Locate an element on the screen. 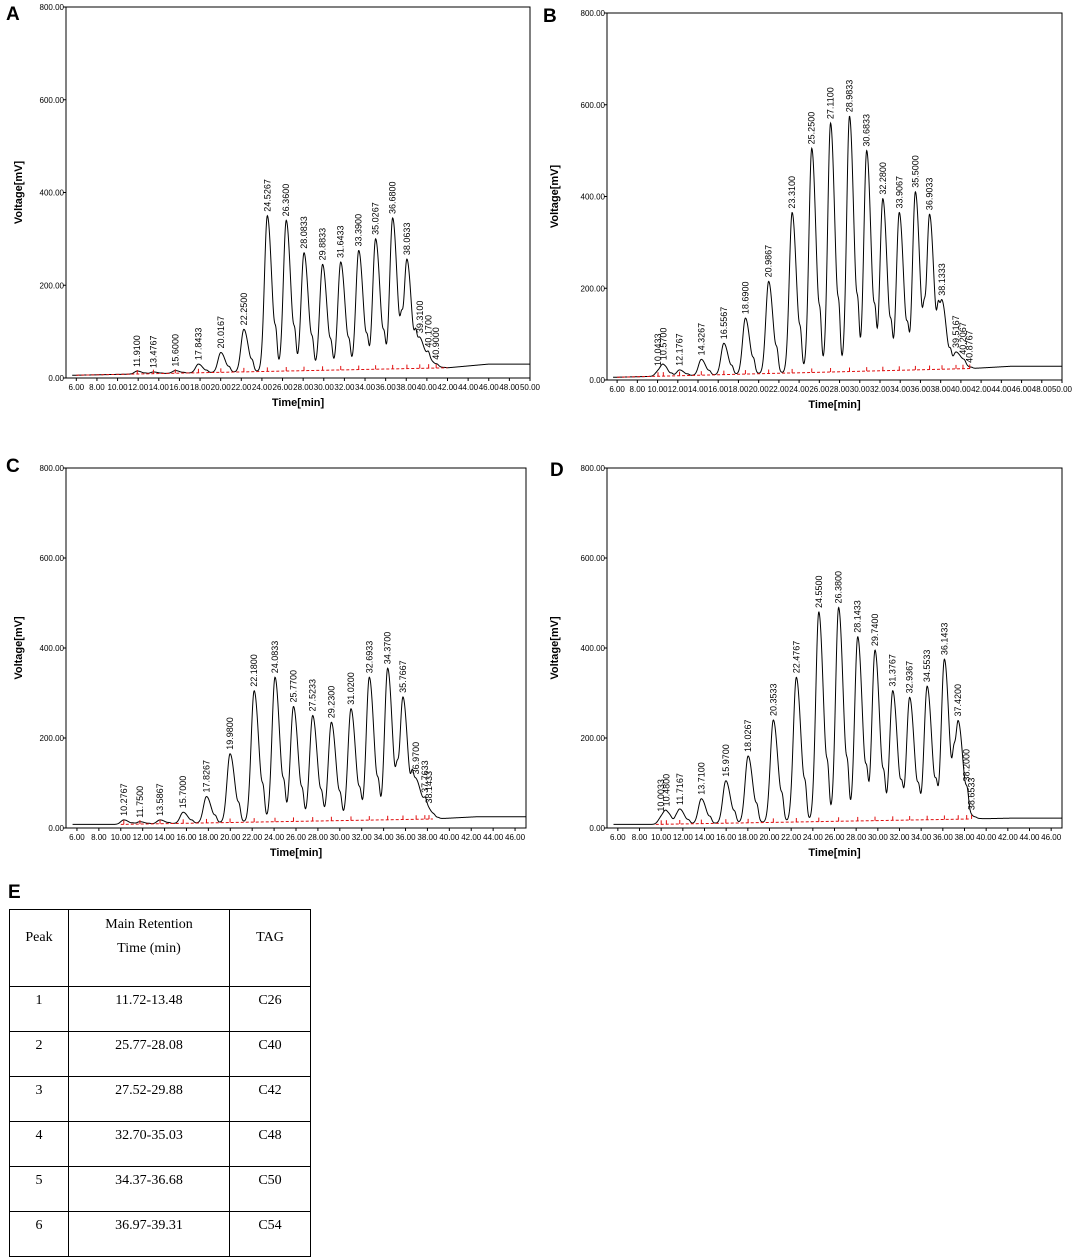 Image resolution: width=1072 pixels, height=1257 pixels. plot-frame is located at coordinates (296, 648).